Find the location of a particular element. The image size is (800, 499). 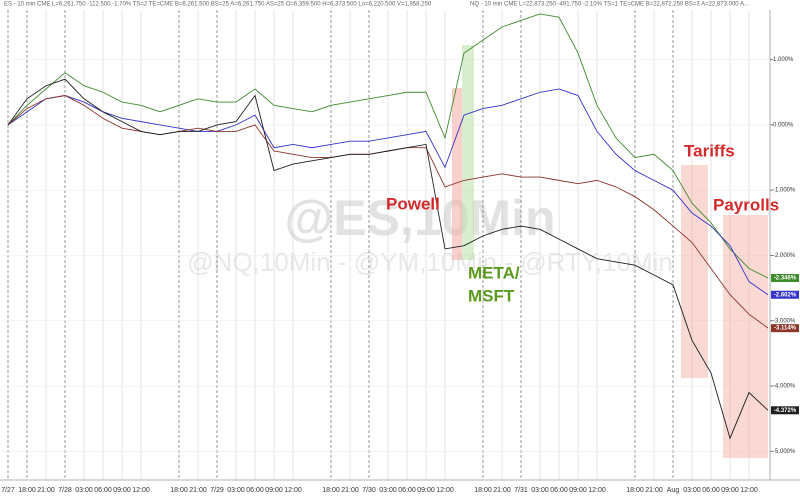

annotation: MSFT is located at coordinates (491, 295).